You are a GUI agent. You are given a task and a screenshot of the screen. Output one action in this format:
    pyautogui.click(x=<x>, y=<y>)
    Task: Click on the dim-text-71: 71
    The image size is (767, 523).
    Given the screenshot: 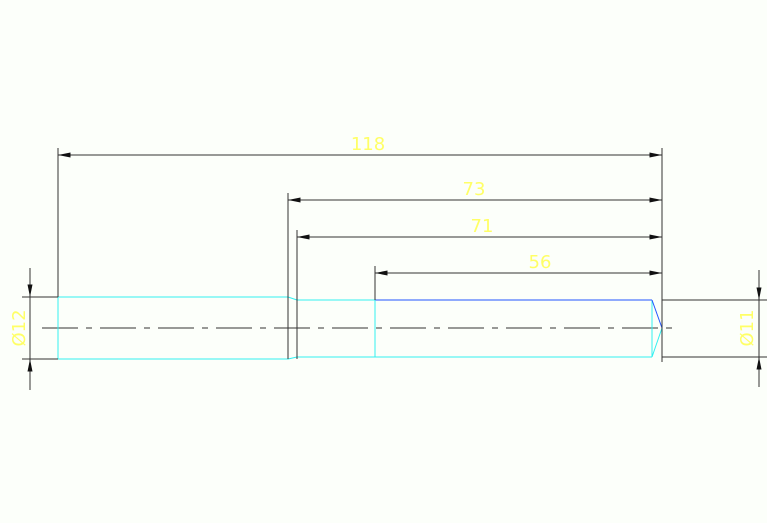 What is the action you would take?
    pyautogui.click(x=482, y=226)
    